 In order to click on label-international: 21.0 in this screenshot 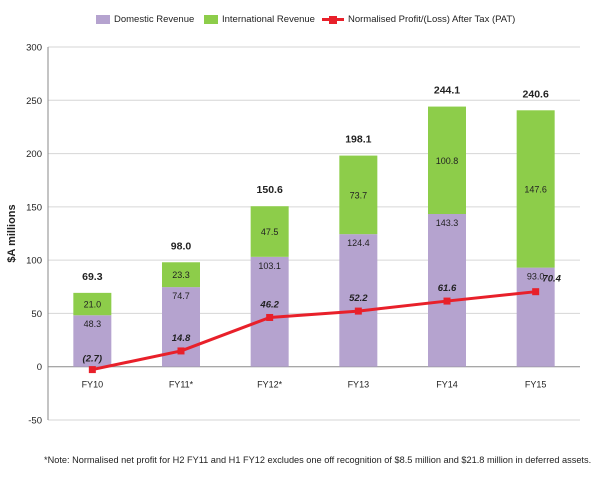, I will do `click(93, 305)`.